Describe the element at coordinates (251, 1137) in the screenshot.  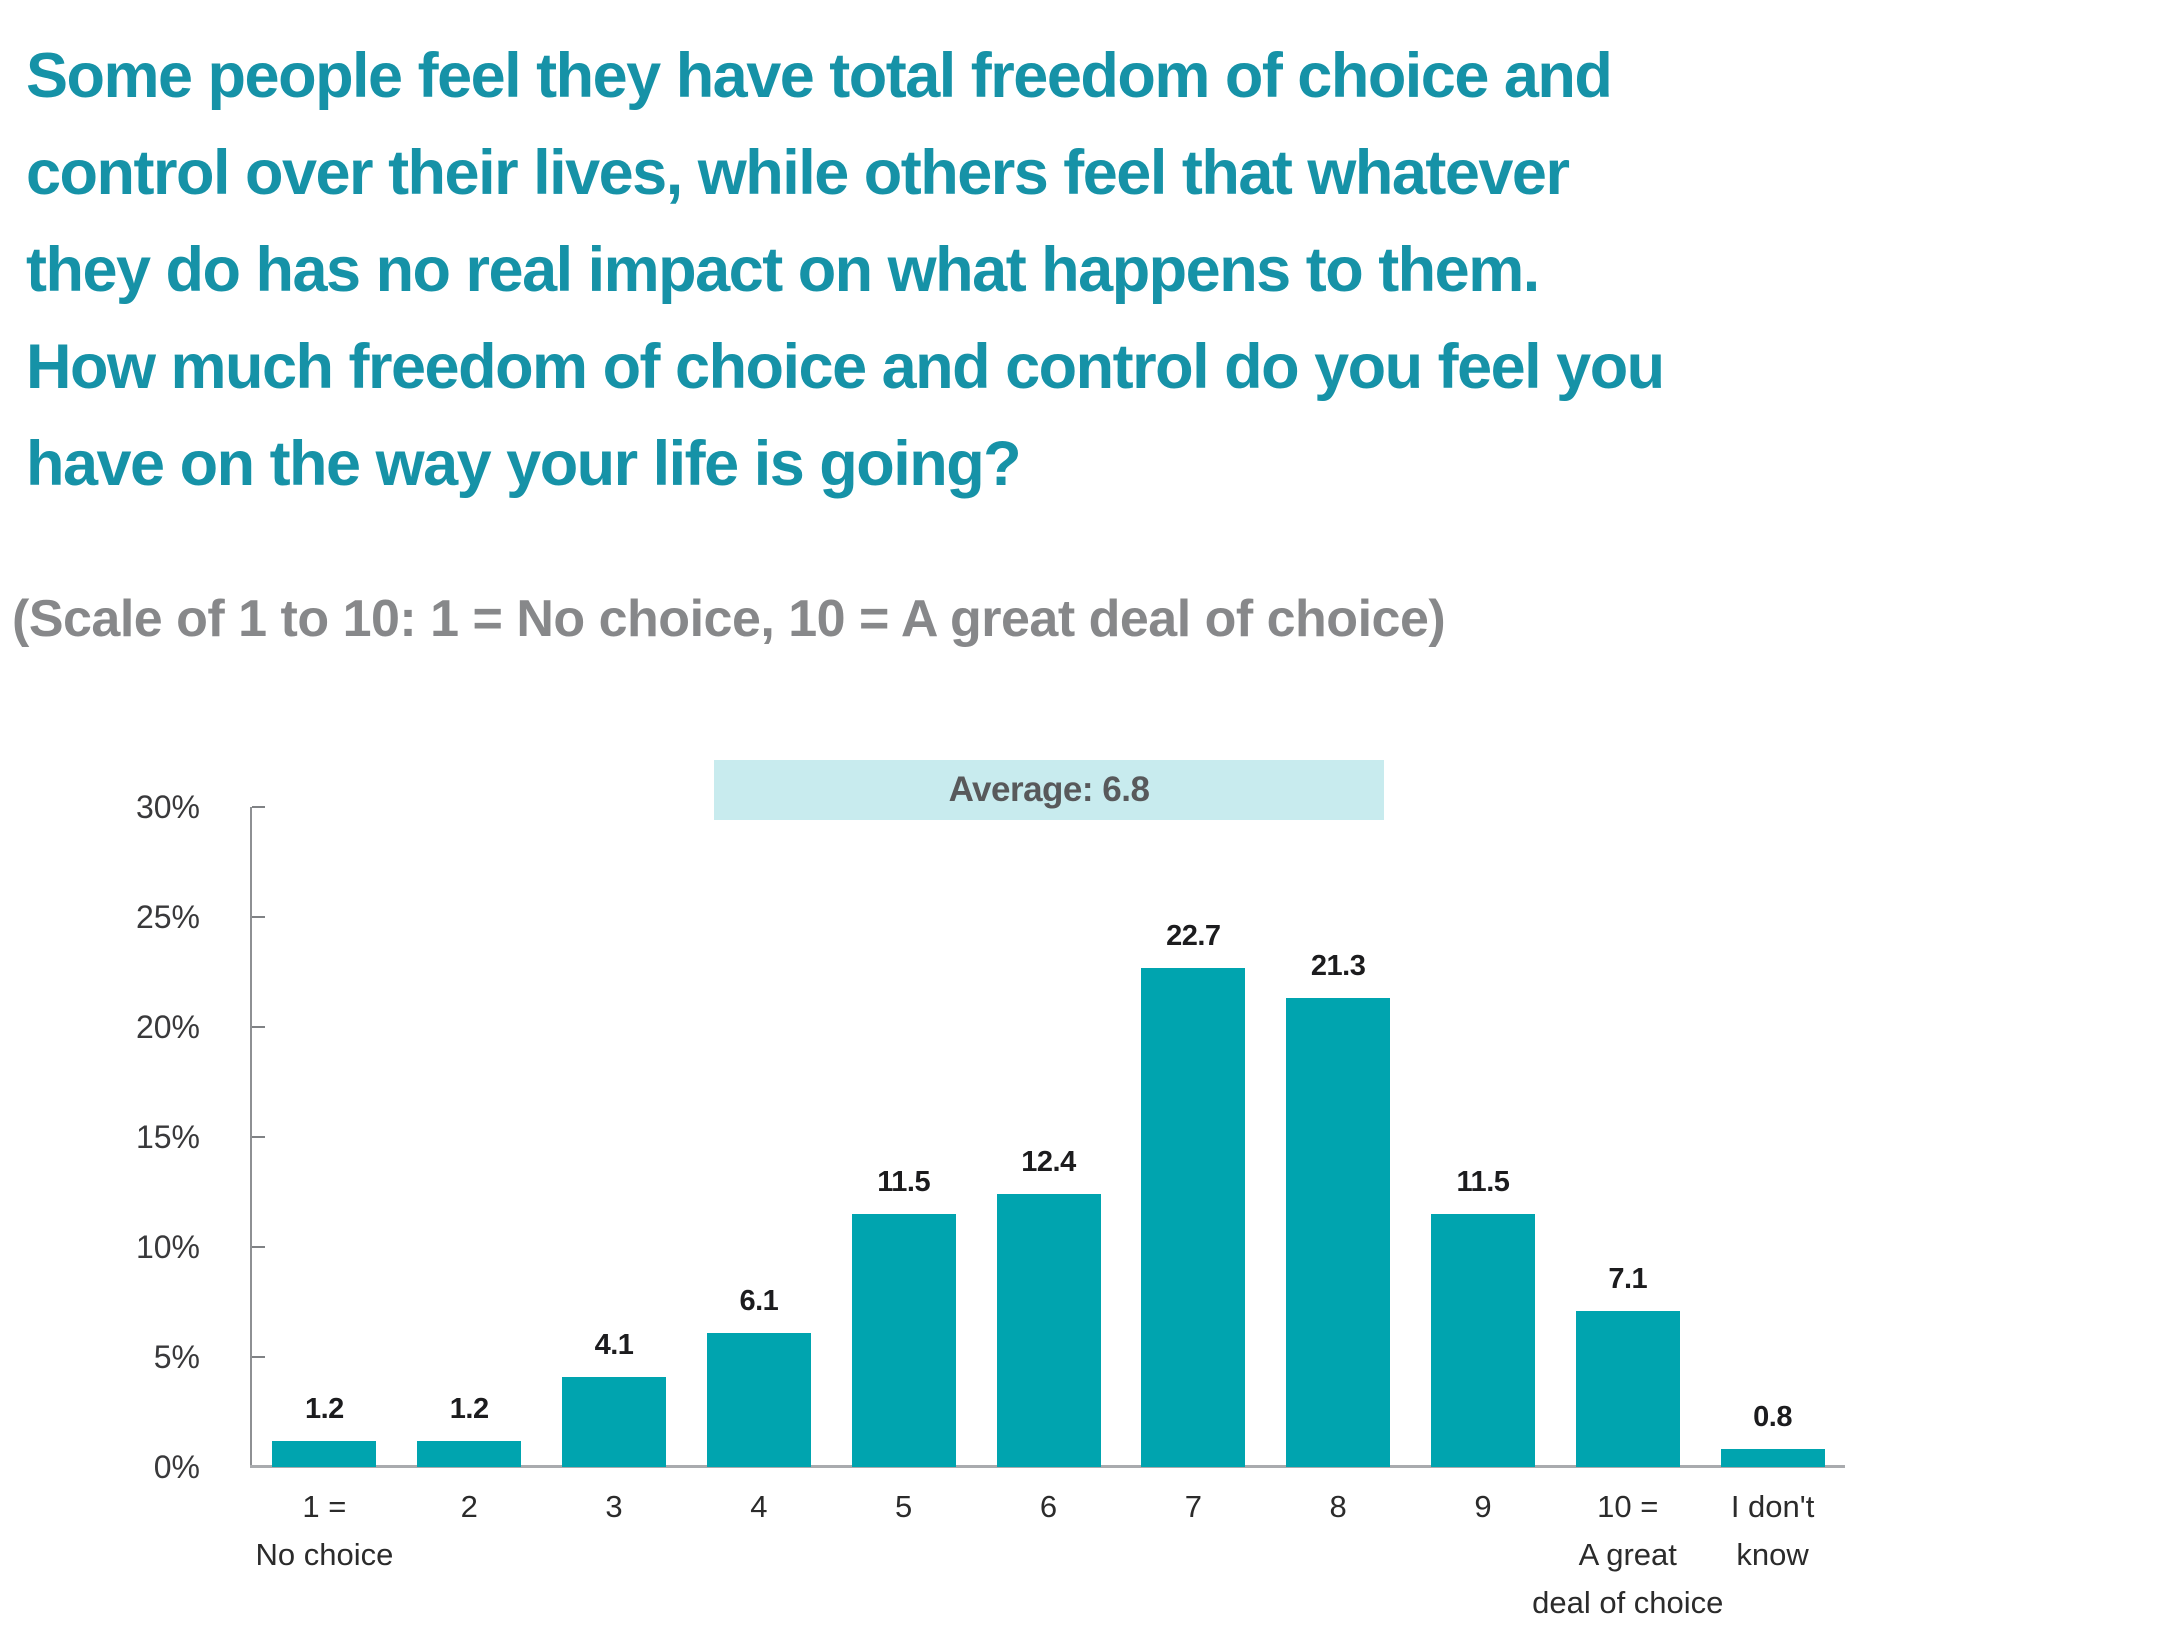
I see `y-axis-line` at that location.